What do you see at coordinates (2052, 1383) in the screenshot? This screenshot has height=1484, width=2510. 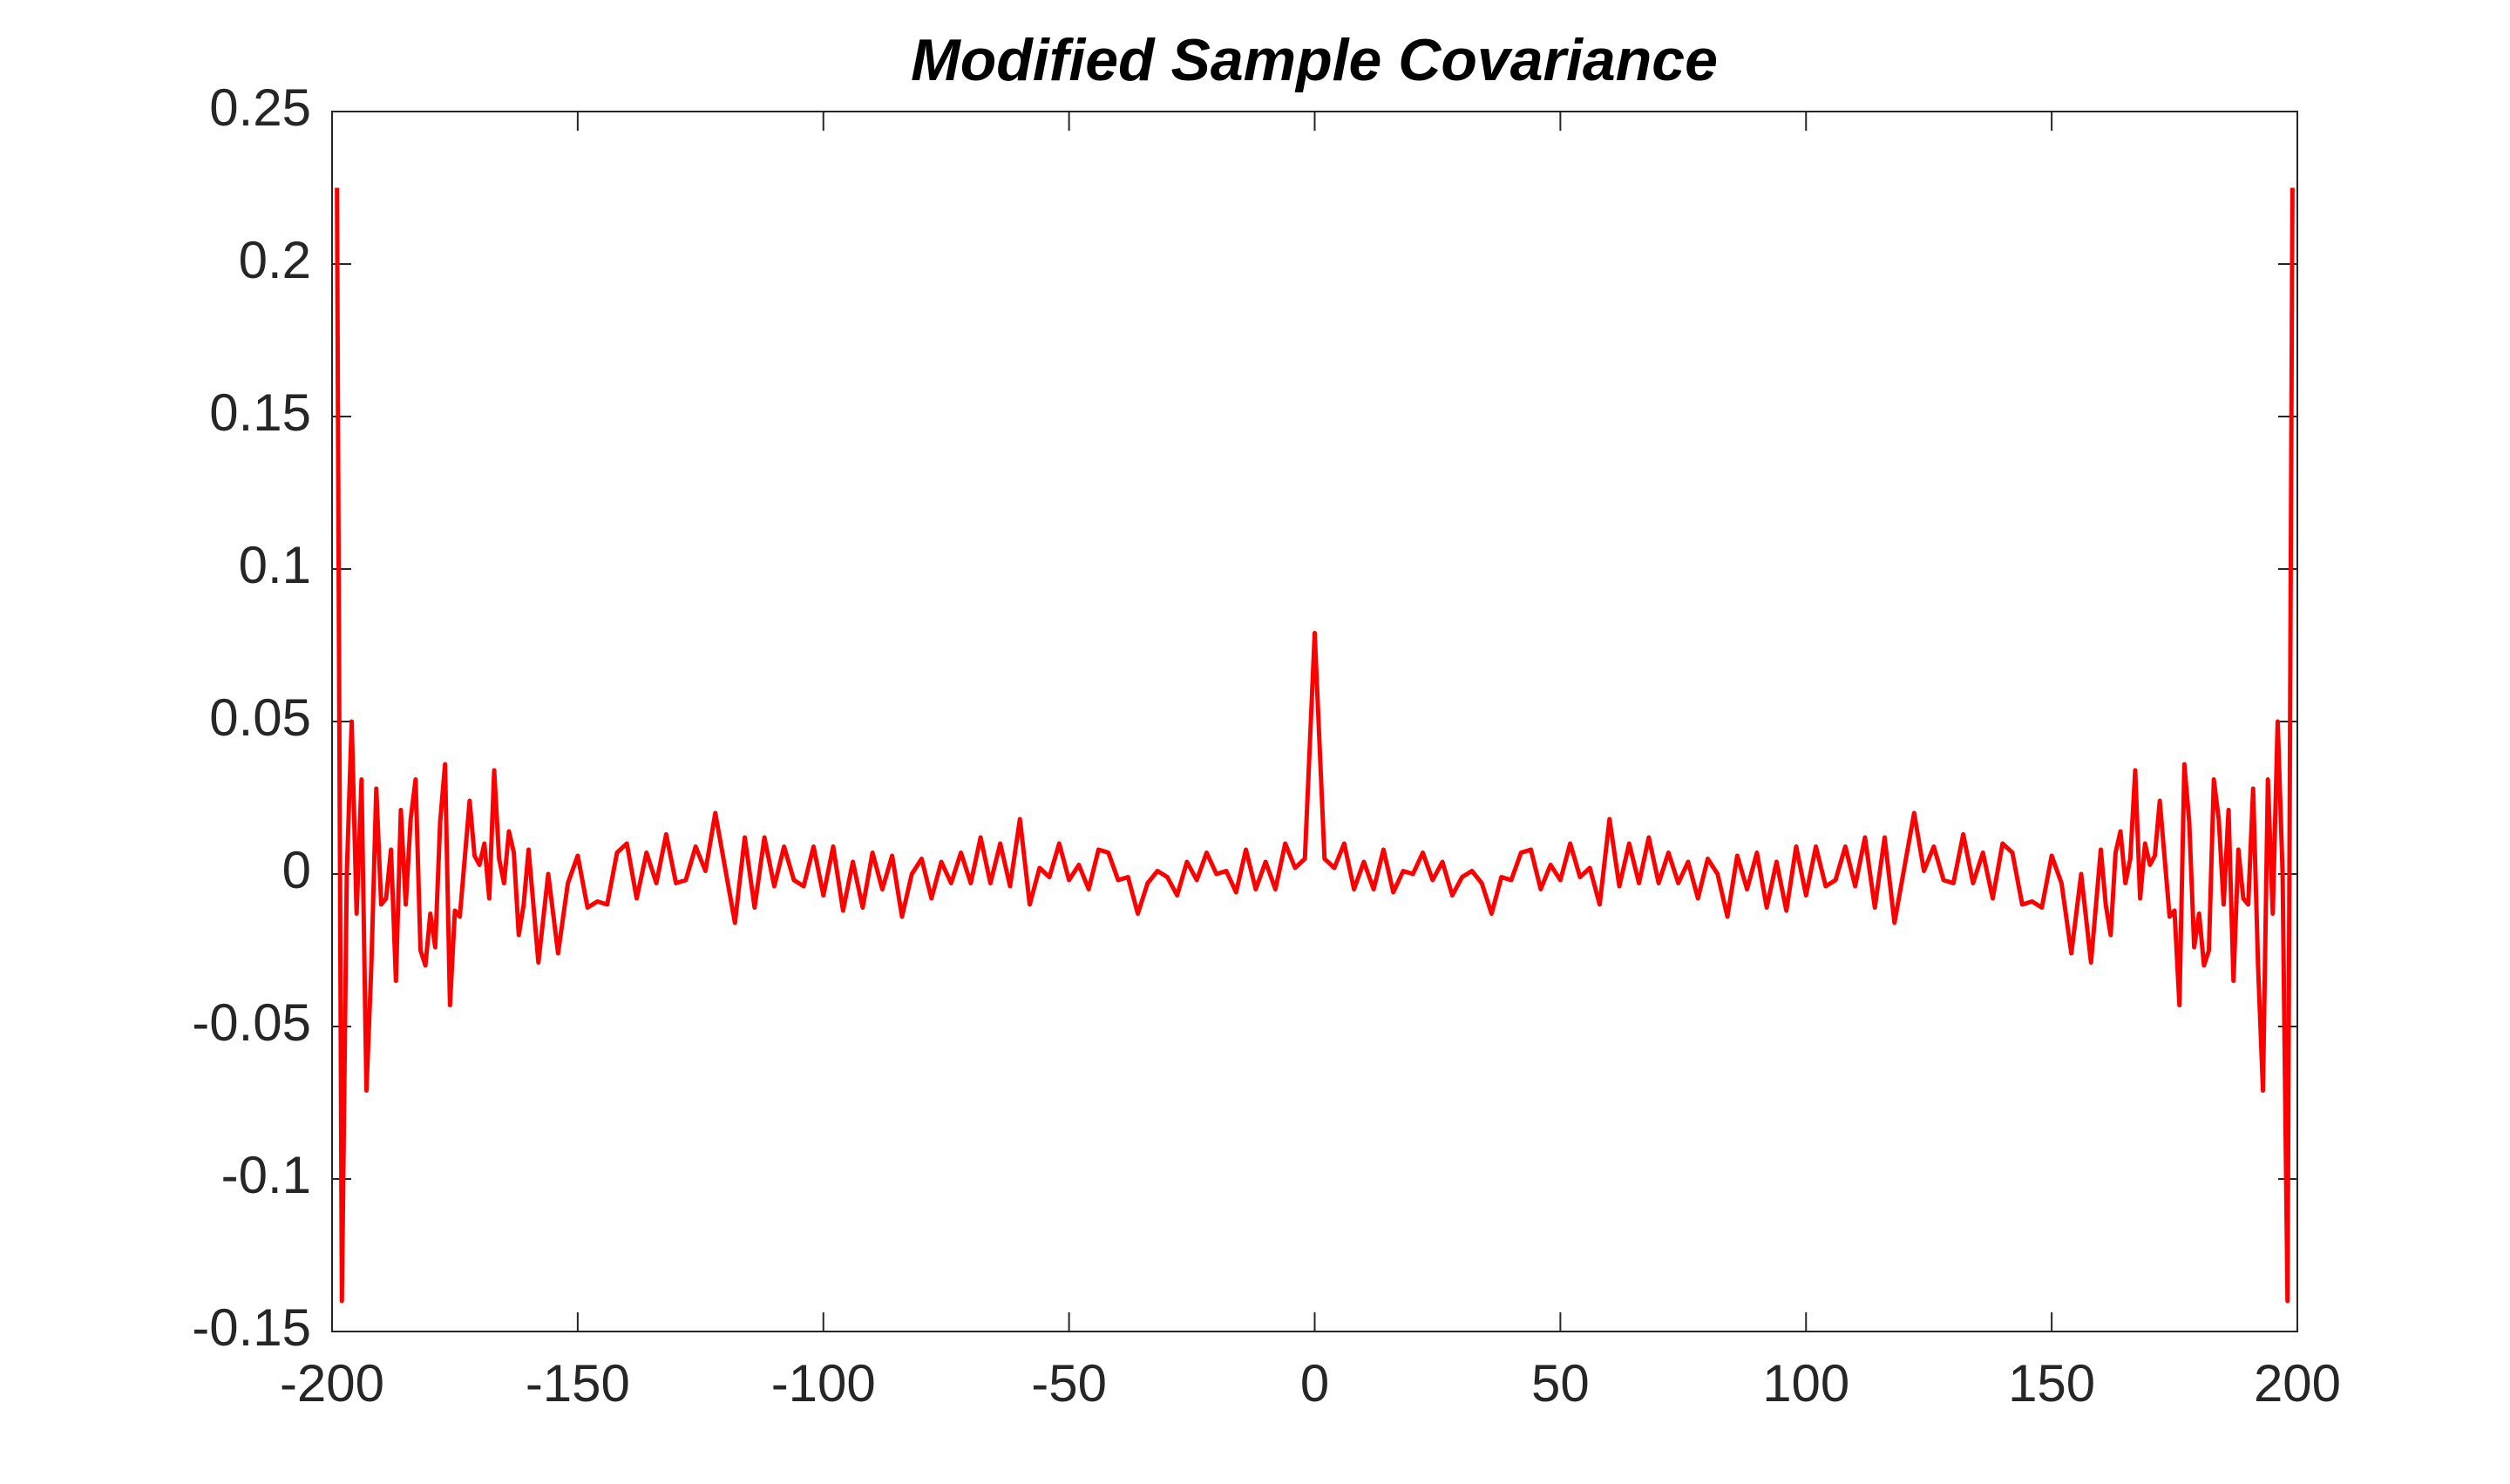 I see `x-tick-label: 150` at bounding box center [2052, 1383].